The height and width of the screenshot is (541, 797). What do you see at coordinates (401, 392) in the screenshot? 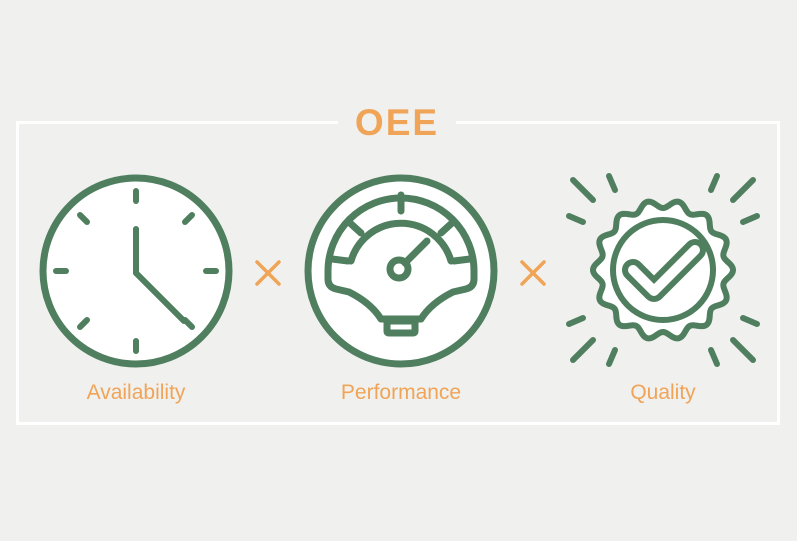
I see `performance-label: Performance` at bounding box center [401, 392].